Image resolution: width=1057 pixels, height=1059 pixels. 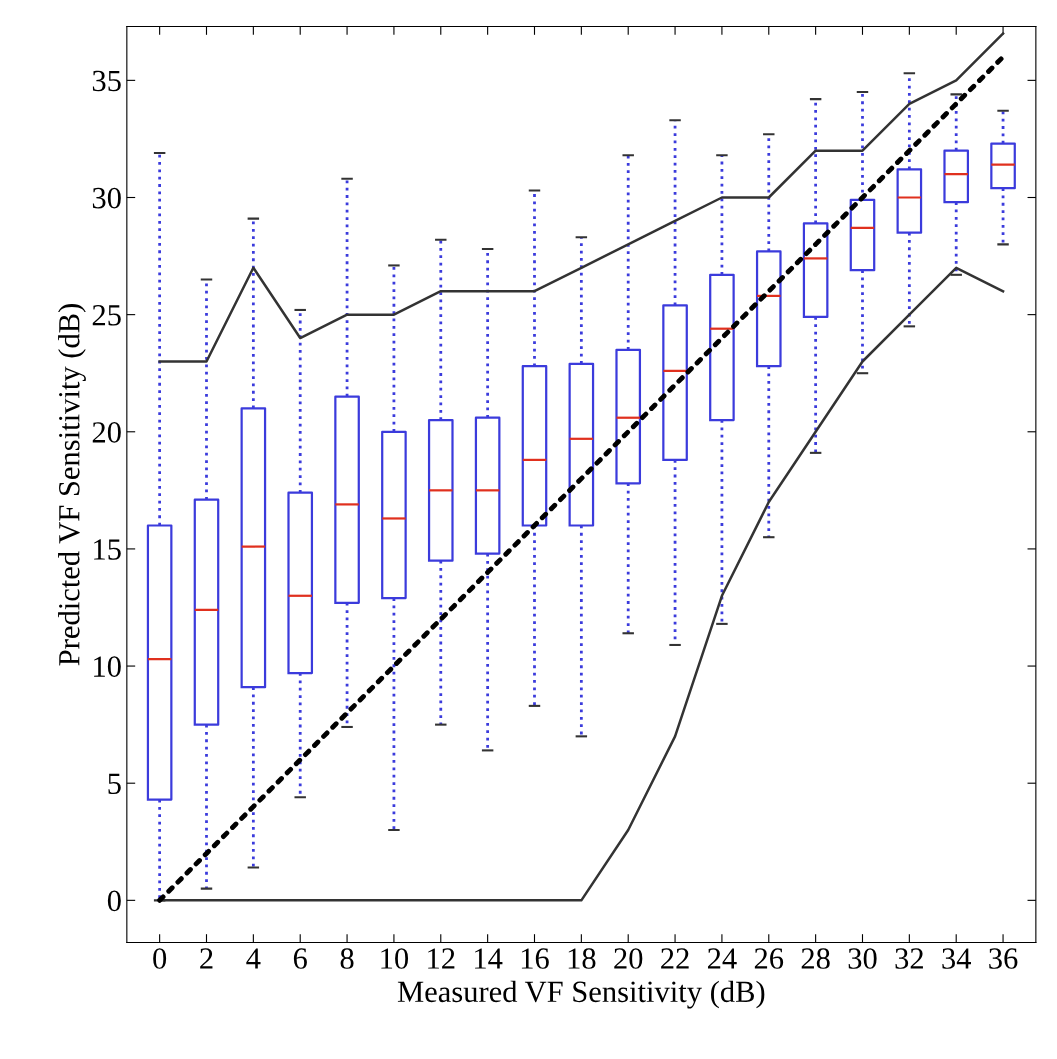 What do you see at coordinates (769, 958) in the screenshot?
I see `x-tick-label: 26` at bounding box center [769, 958].